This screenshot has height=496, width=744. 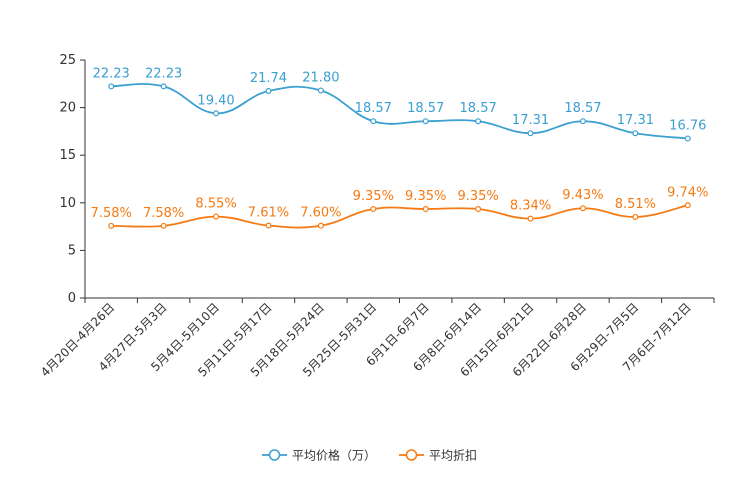 What do you see at coordinates (67, 155) in the screenshot?
I see `y-tick-label: 15` at bounding box center [67, 155].